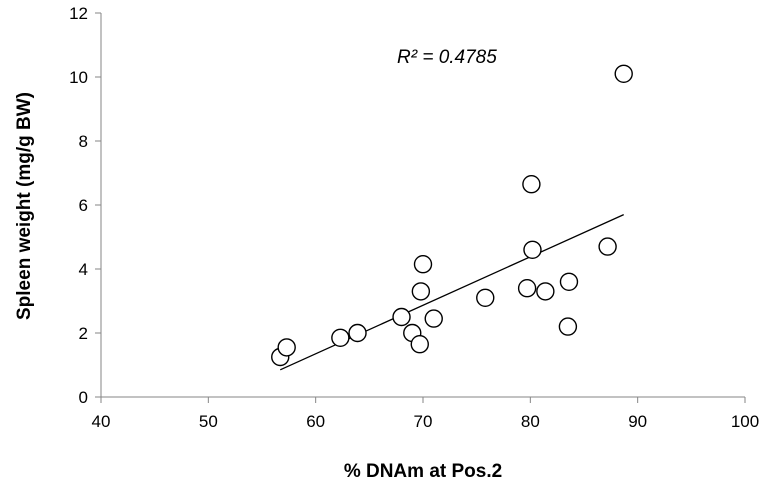 Image resolution: width=774 pixels, height=488 pixels. What do you see at coordinates (423, 471) in the screenshot?
I see `x-axis-title: % DNAm at Pos.2` at bounding box center [423, 471].